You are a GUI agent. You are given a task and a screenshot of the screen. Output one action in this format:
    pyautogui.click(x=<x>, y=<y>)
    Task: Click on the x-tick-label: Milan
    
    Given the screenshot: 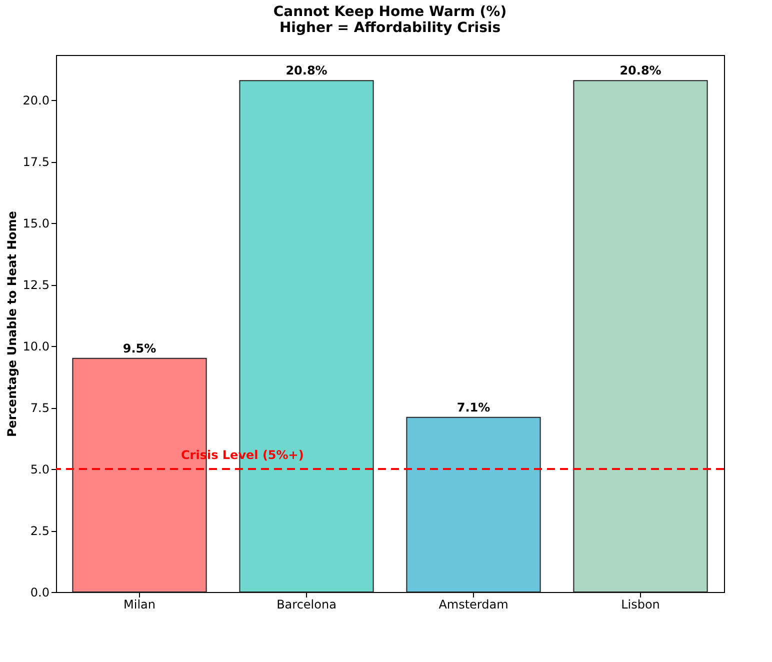 What is the action you would take?
    pyautogui.click(x=140, y=605)
    